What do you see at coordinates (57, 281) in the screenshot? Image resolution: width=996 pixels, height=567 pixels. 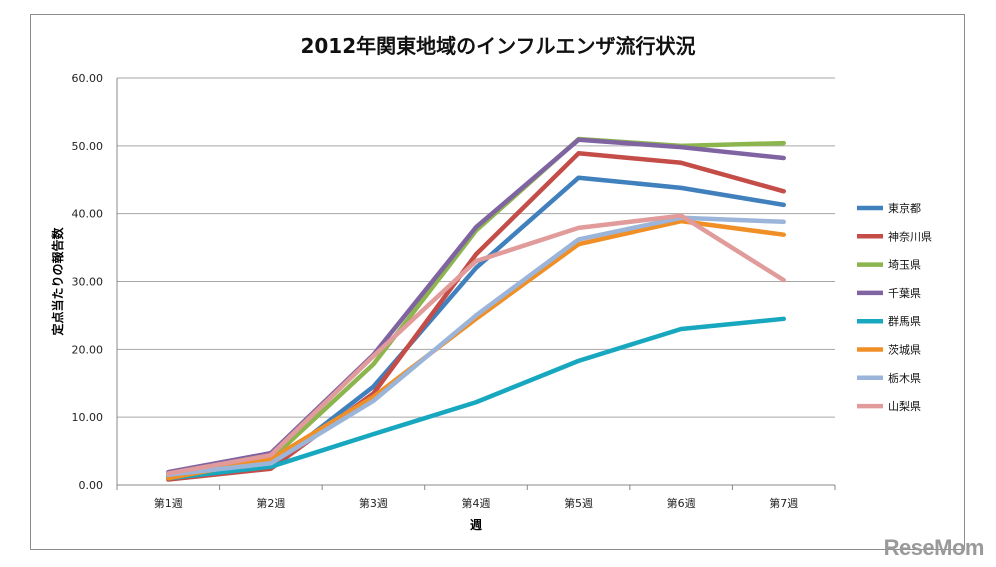 I see `y-axis-label: 定点当たりの報告数` at bounding box center [57, 281].